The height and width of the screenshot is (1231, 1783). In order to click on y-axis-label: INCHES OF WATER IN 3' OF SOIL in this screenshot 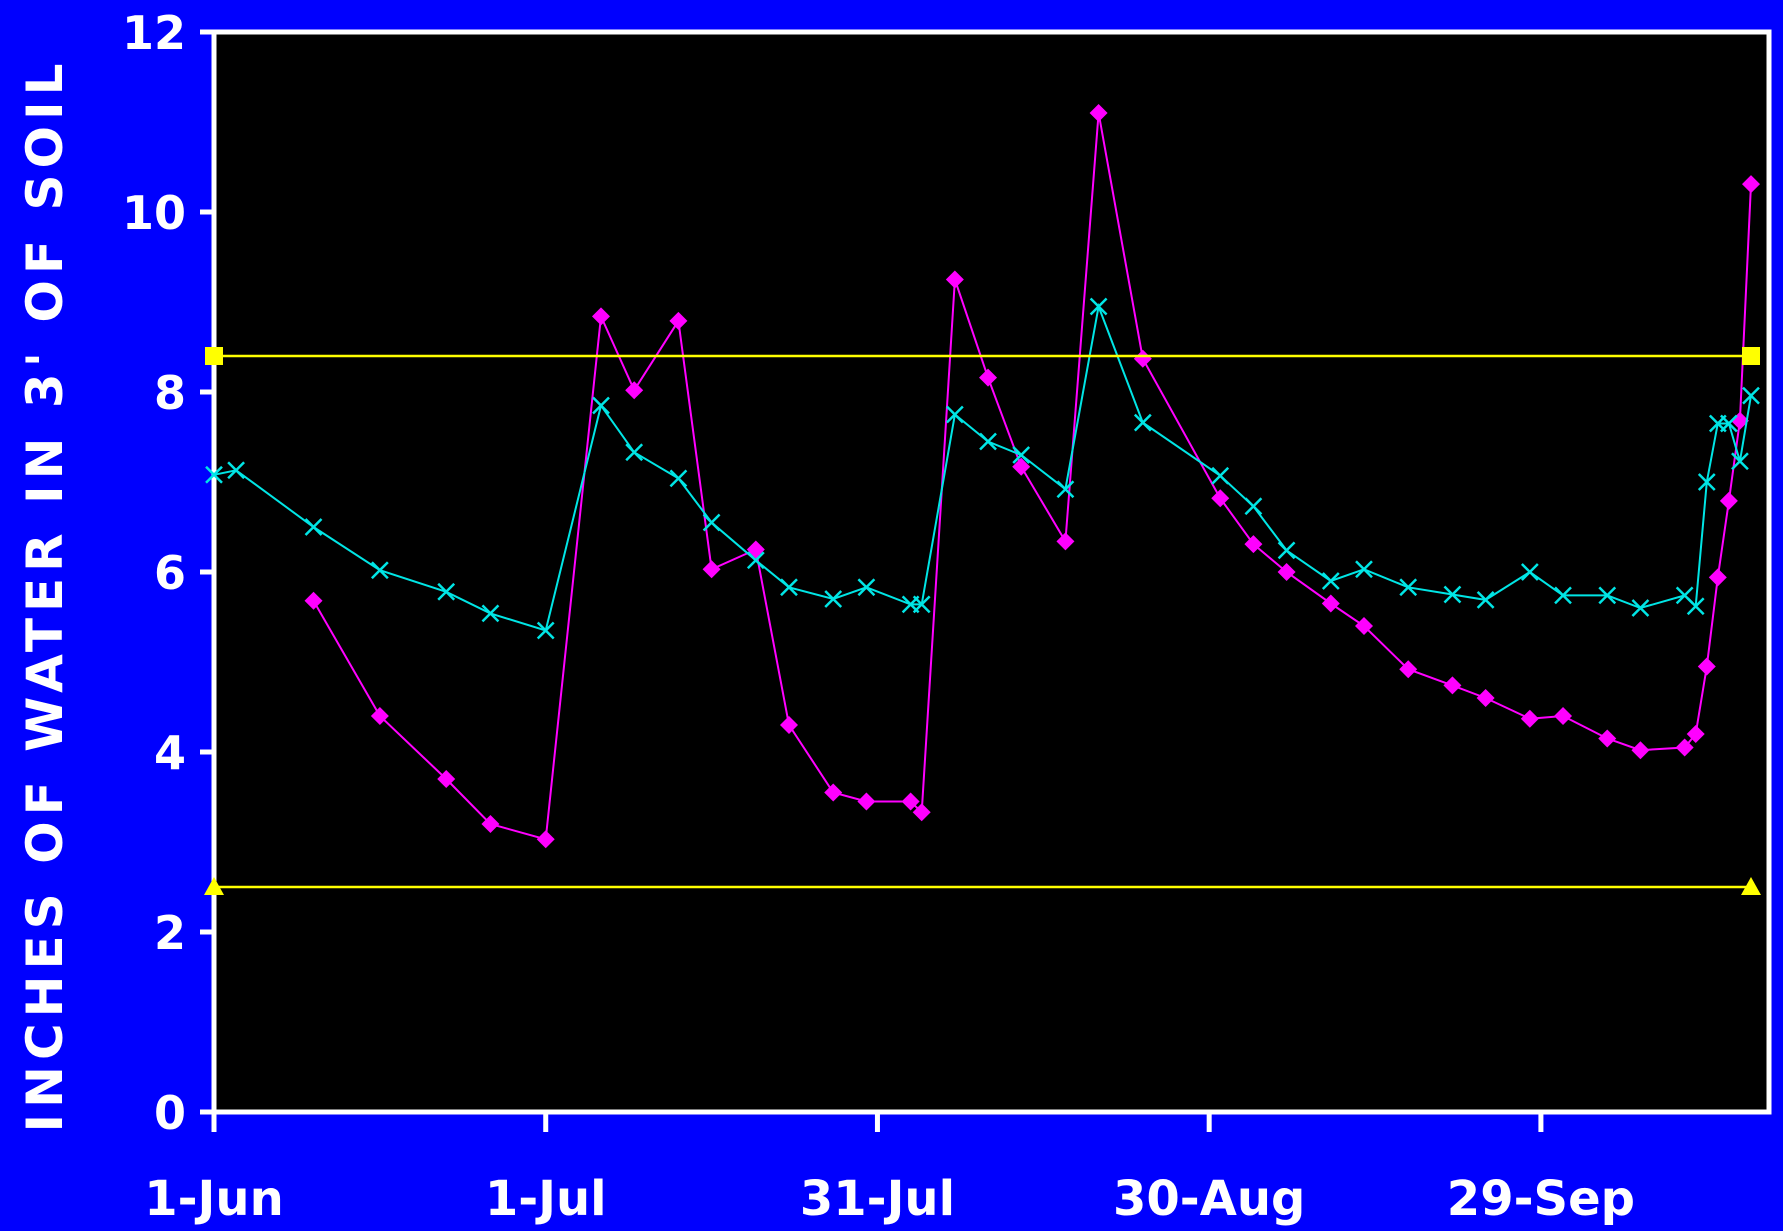, I will do `click(45, 595)`.